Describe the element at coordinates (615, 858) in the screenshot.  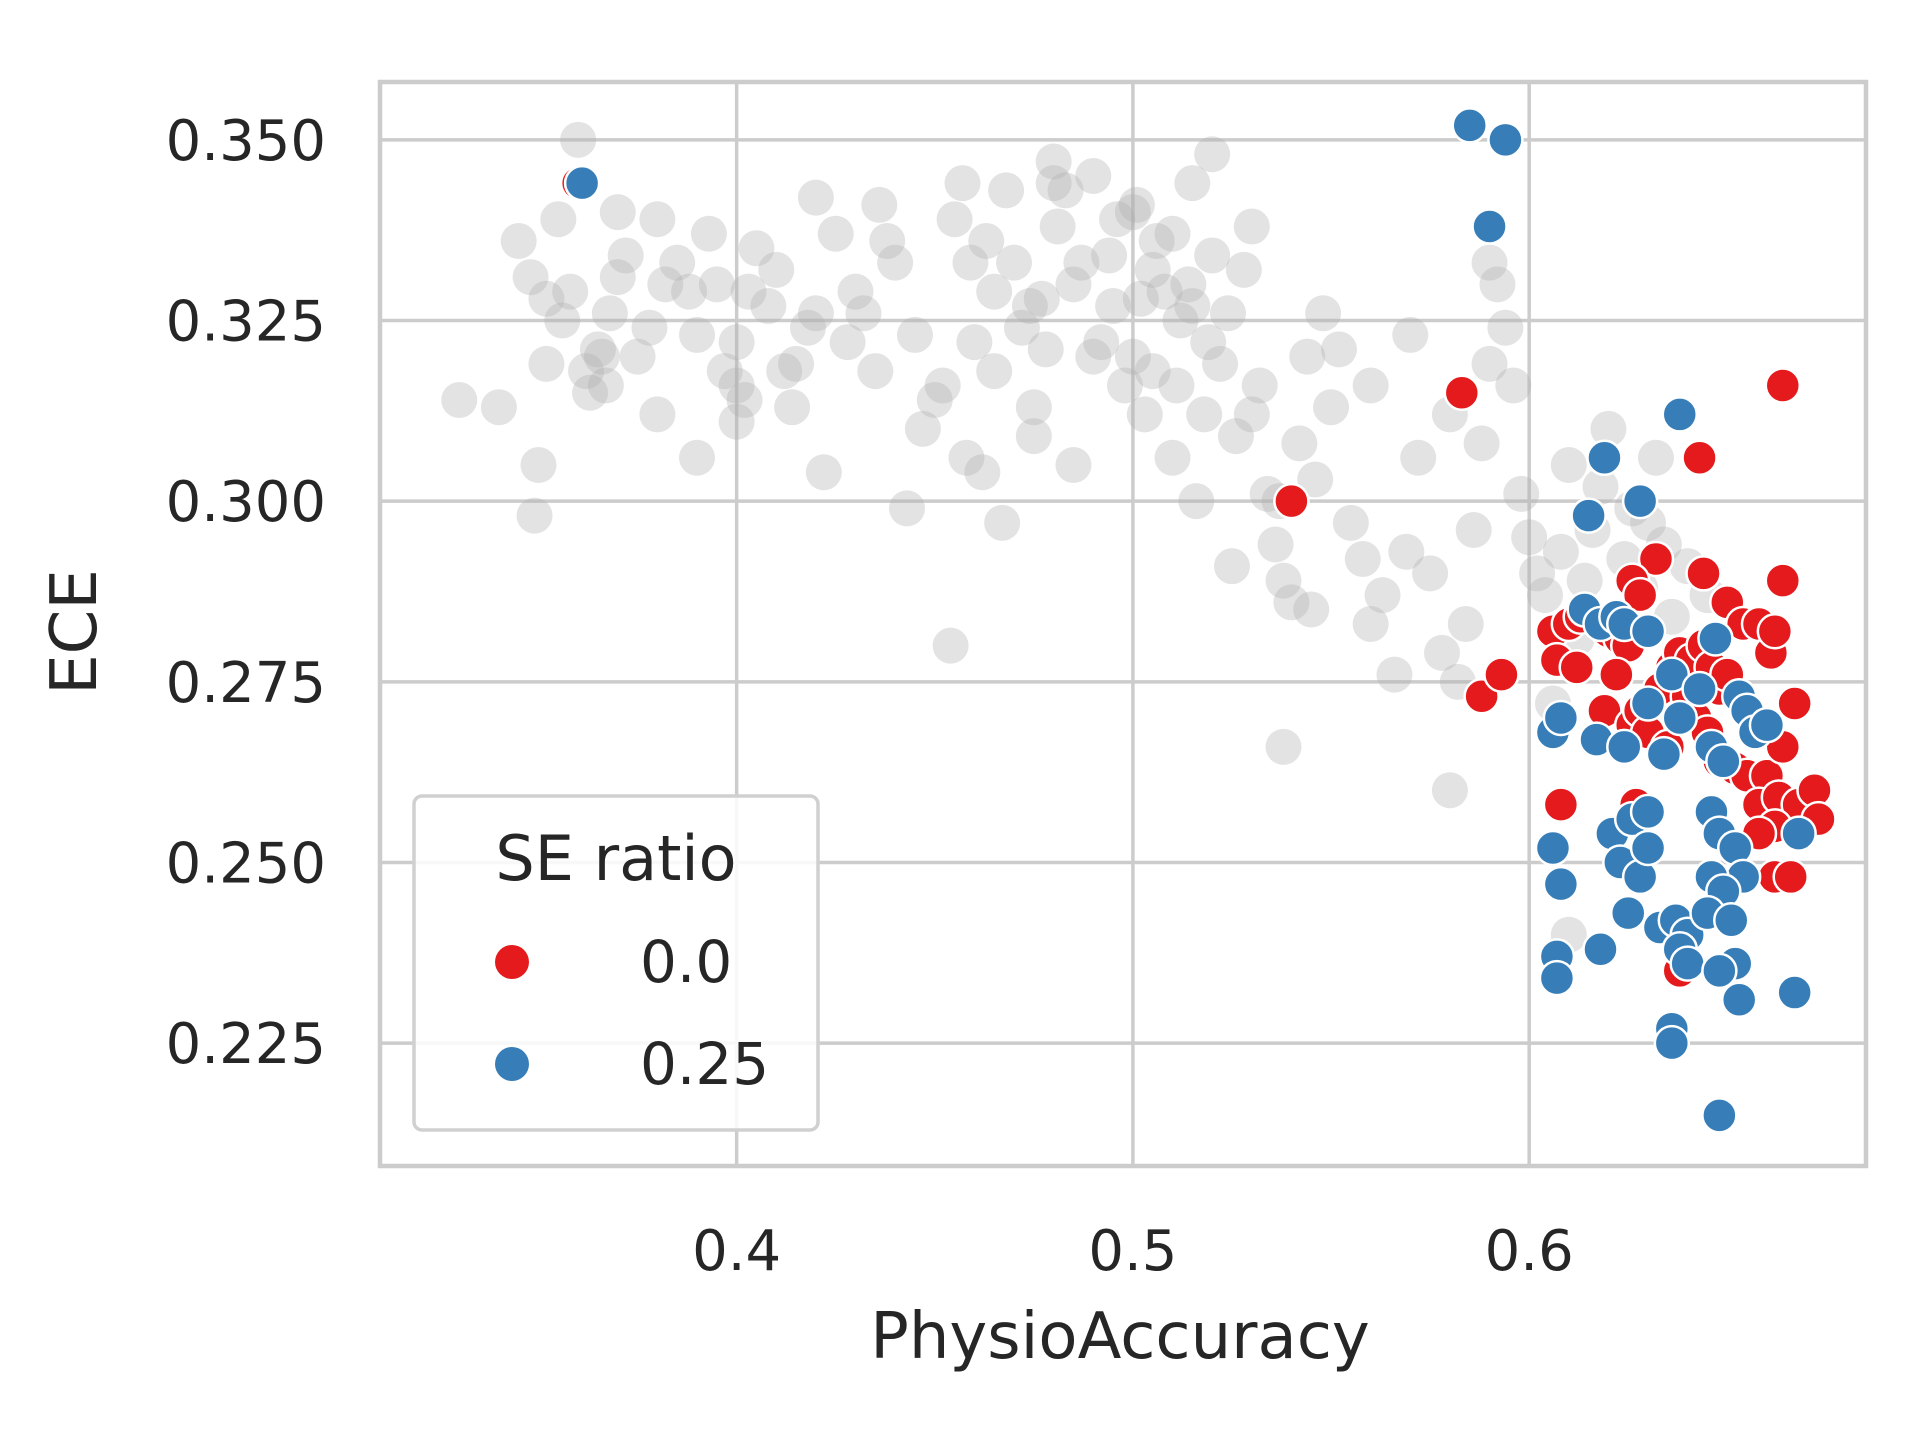
I see `legend-title: SE ratio` at that location.